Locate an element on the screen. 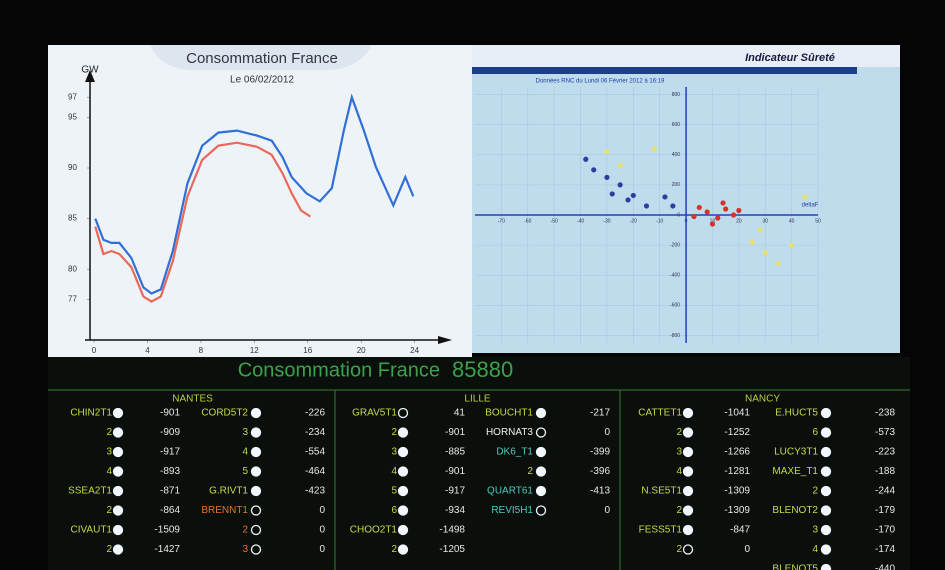 Image resolution: width=945 pixels, height=570 pixels. y-tick-label: 77 is located at coordinates (72, 299).